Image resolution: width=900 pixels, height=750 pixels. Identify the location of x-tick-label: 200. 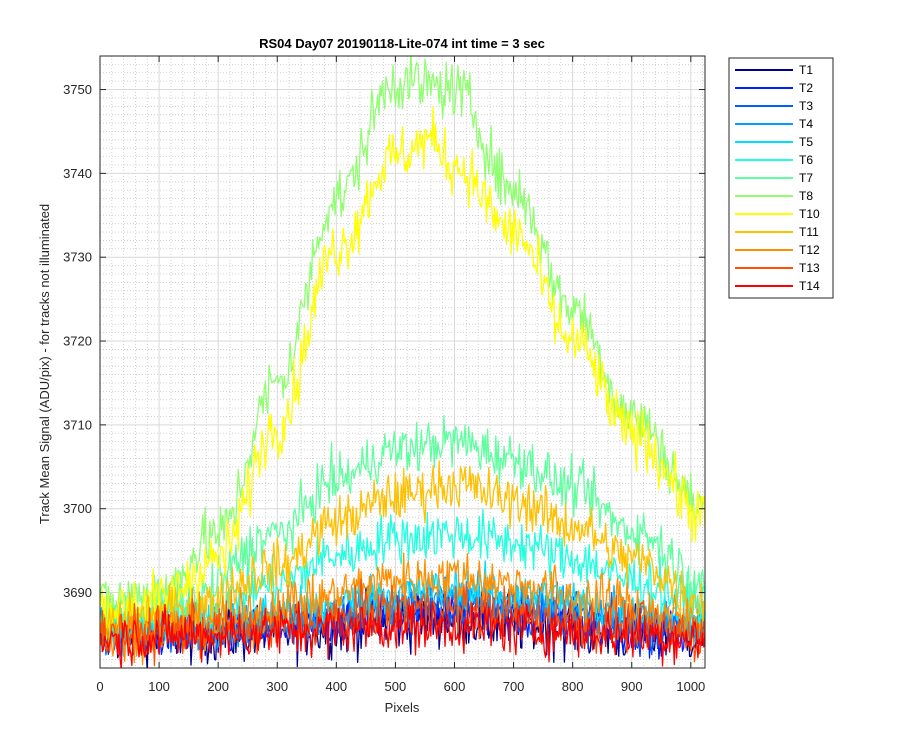
(218, 686).